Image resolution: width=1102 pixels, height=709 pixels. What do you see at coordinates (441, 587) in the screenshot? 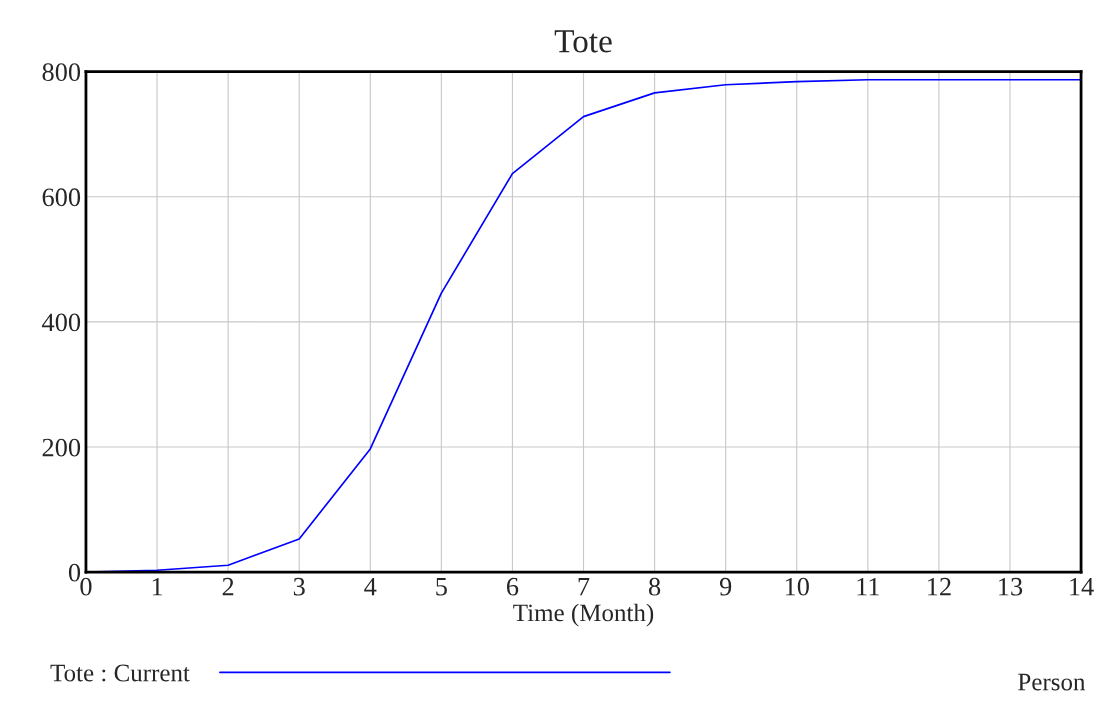
I see `x-tick-label: 5` at bounding box center [441, 587].